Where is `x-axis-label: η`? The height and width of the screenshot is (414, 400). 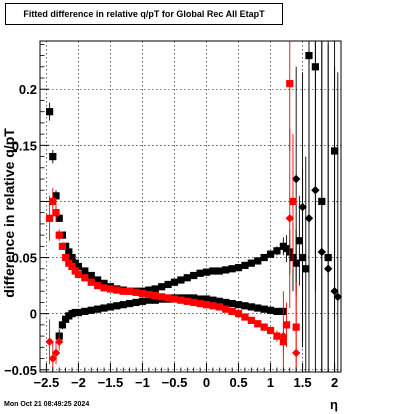 x-axis-label: η is located at coordinates (334, 404).